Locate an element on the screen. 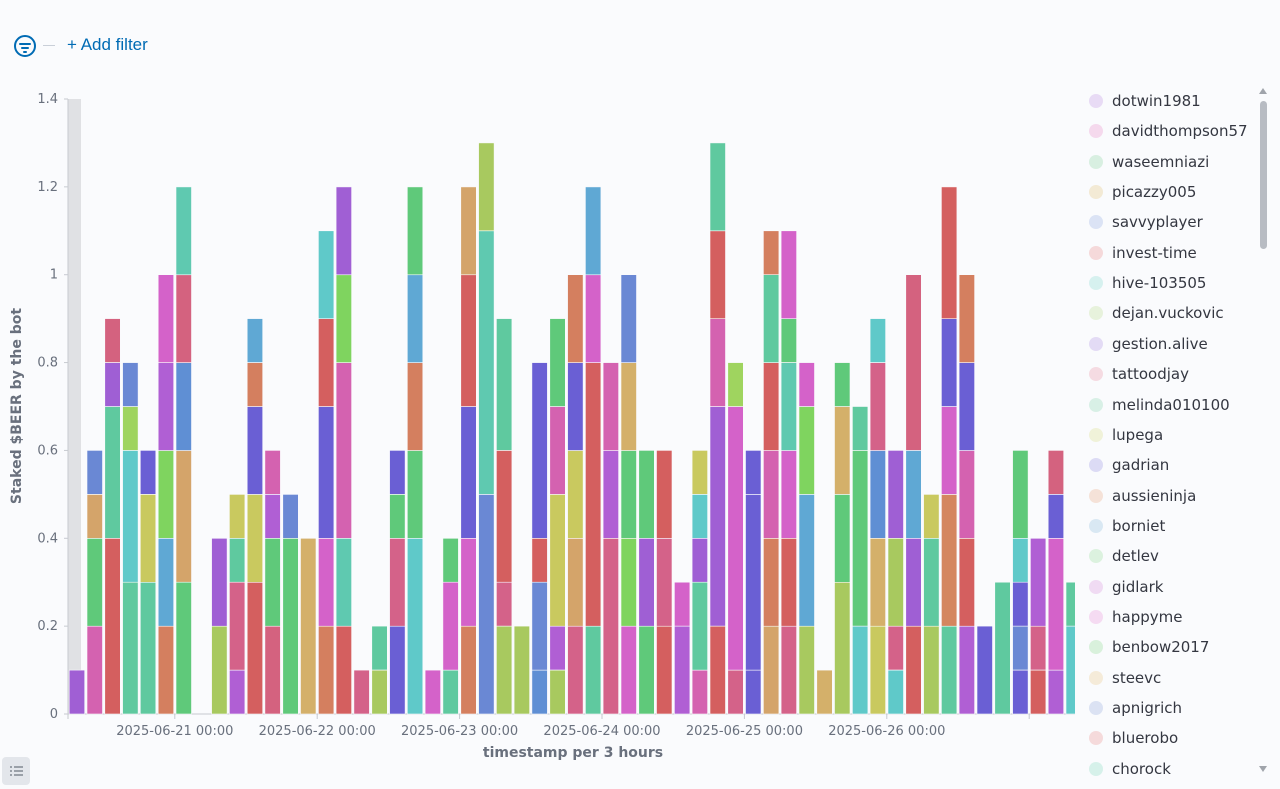 The image size is (1280, 789). legend-item: aussieninja is located at coordinates (1166, 496).